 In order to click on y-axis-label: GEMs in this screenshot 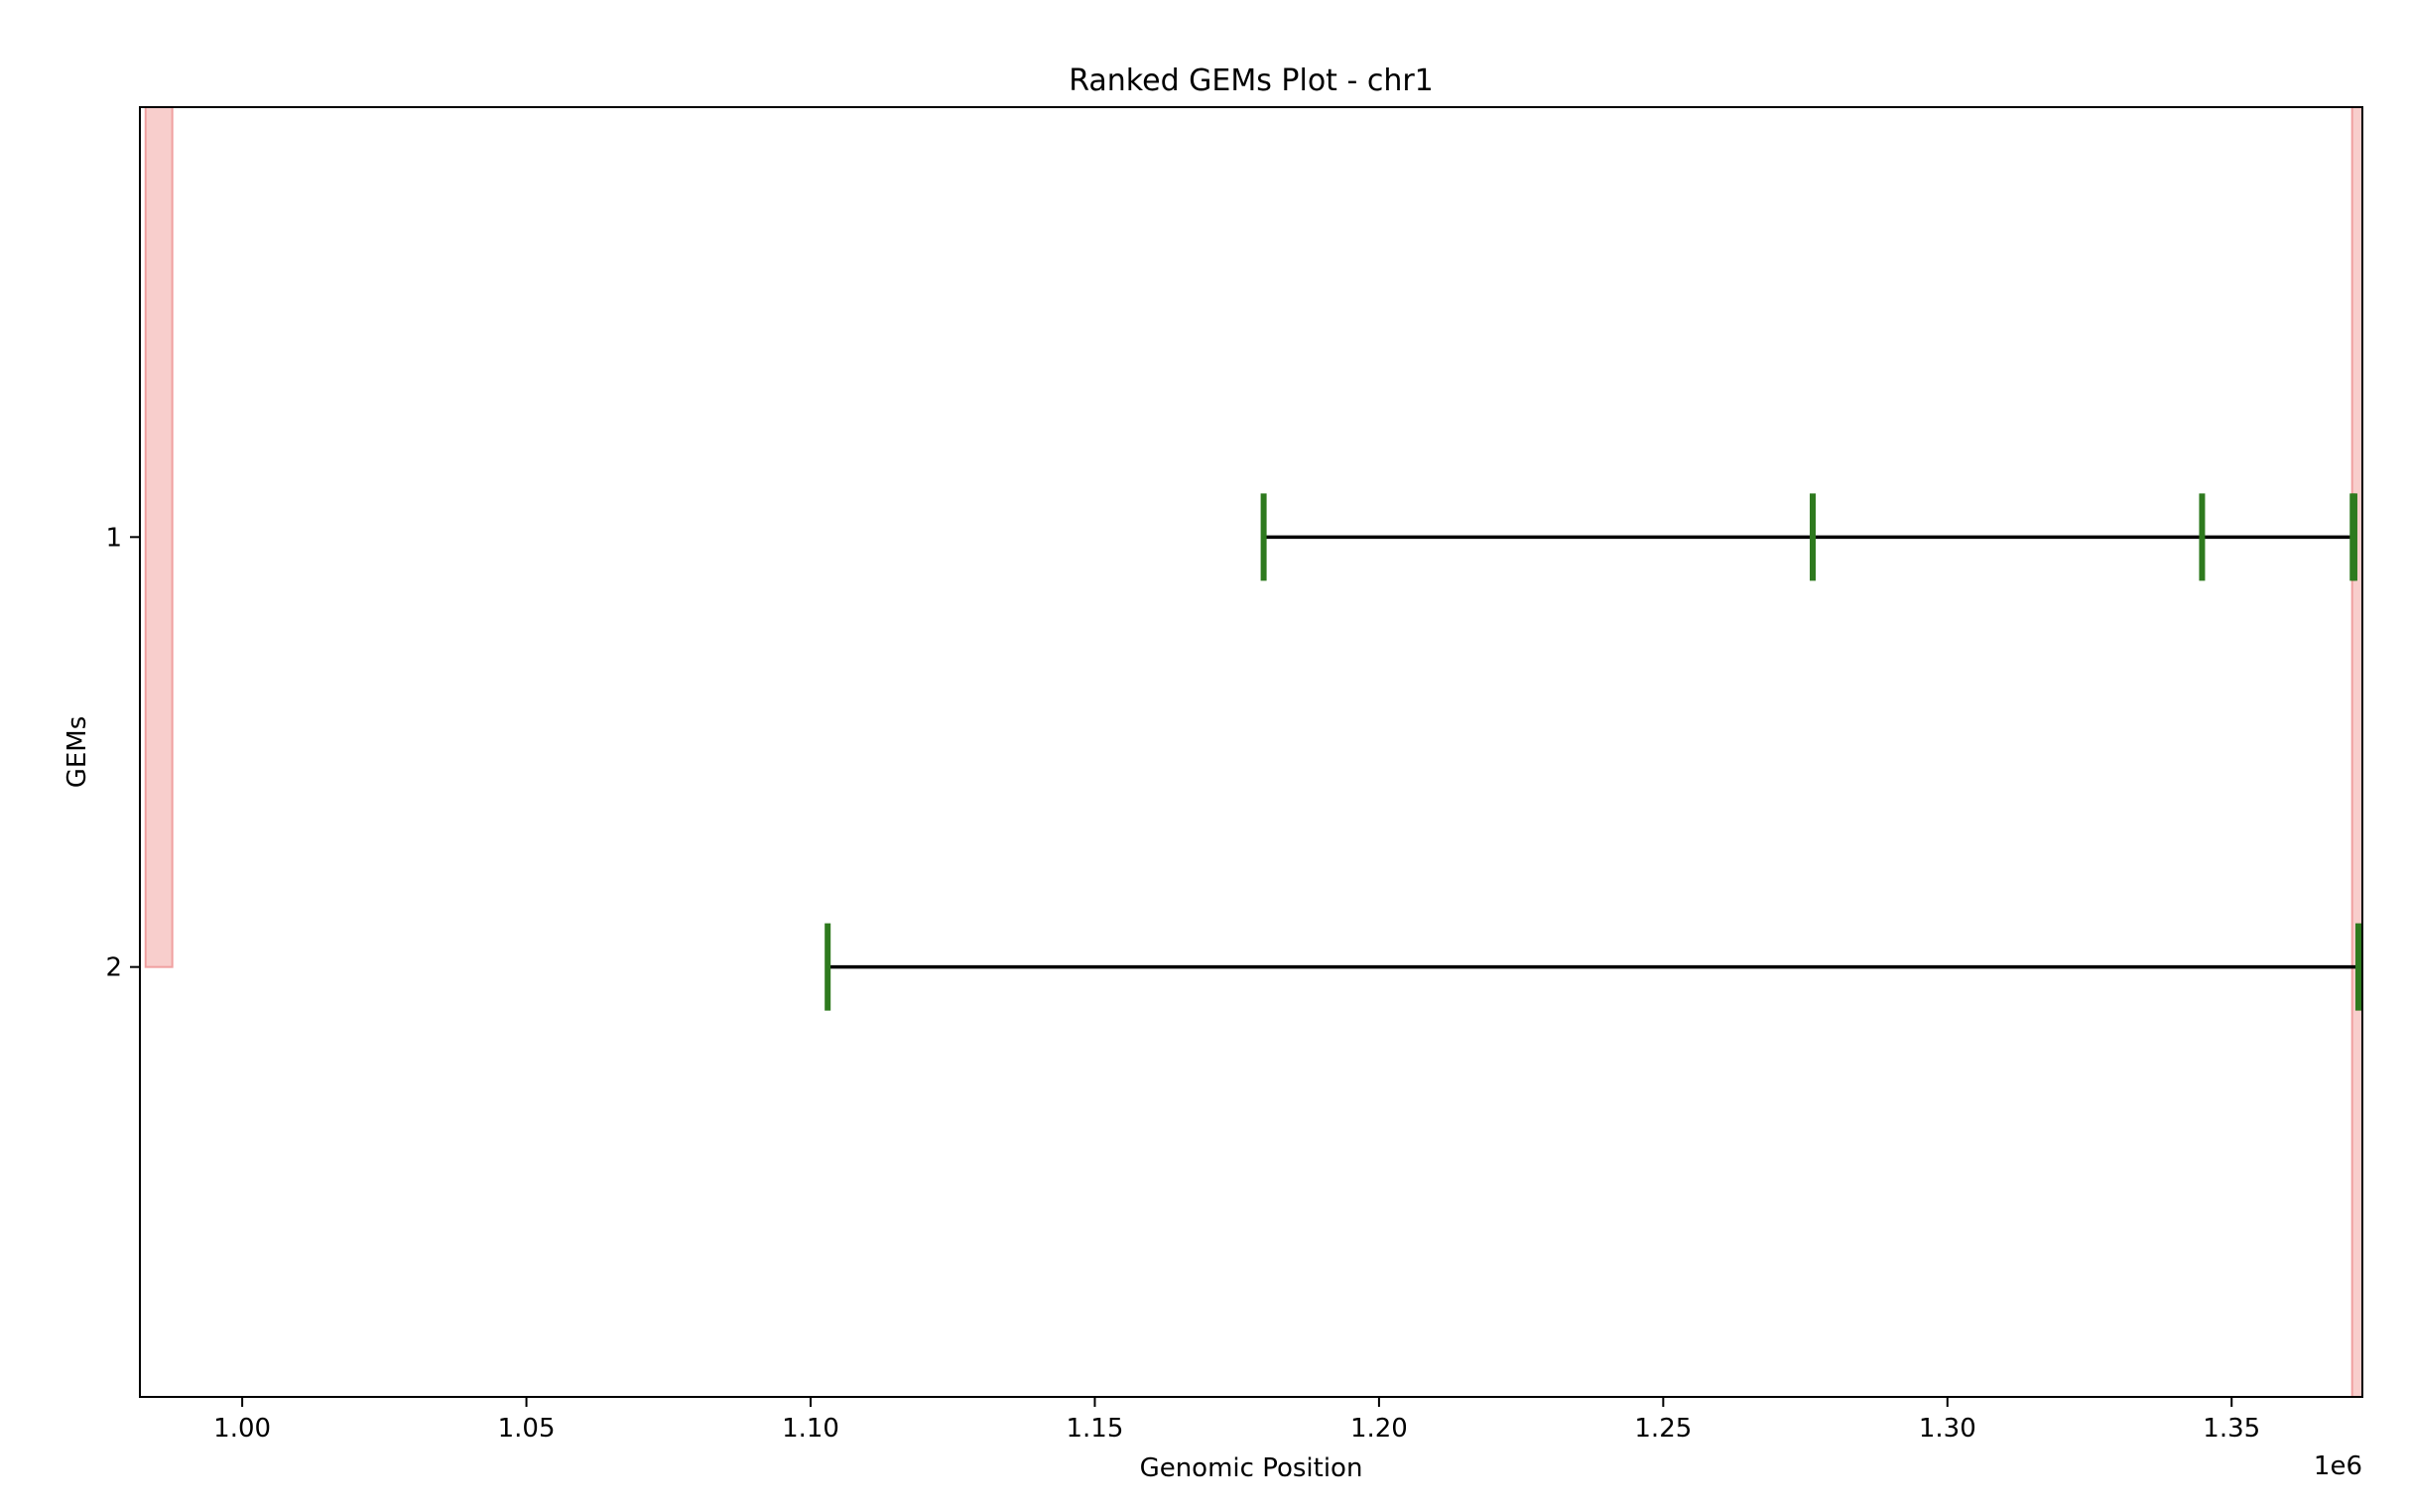, I will do `click(78, 752)`.